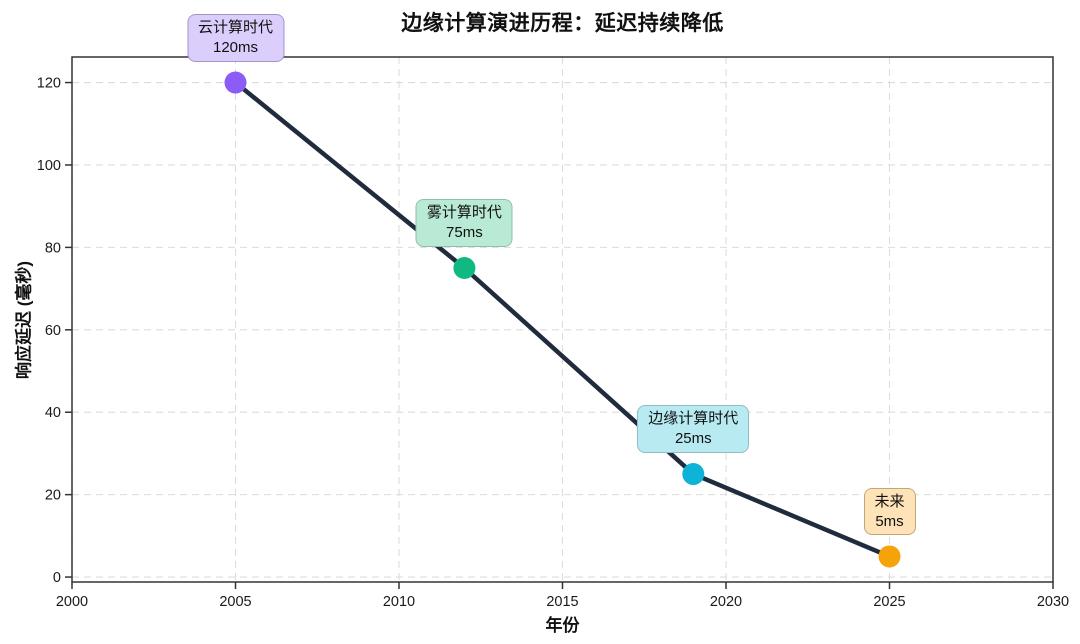  Describe the element at coordinates (562, 602) in the screenshot. I see `x-tick-label: 2015` at that location.